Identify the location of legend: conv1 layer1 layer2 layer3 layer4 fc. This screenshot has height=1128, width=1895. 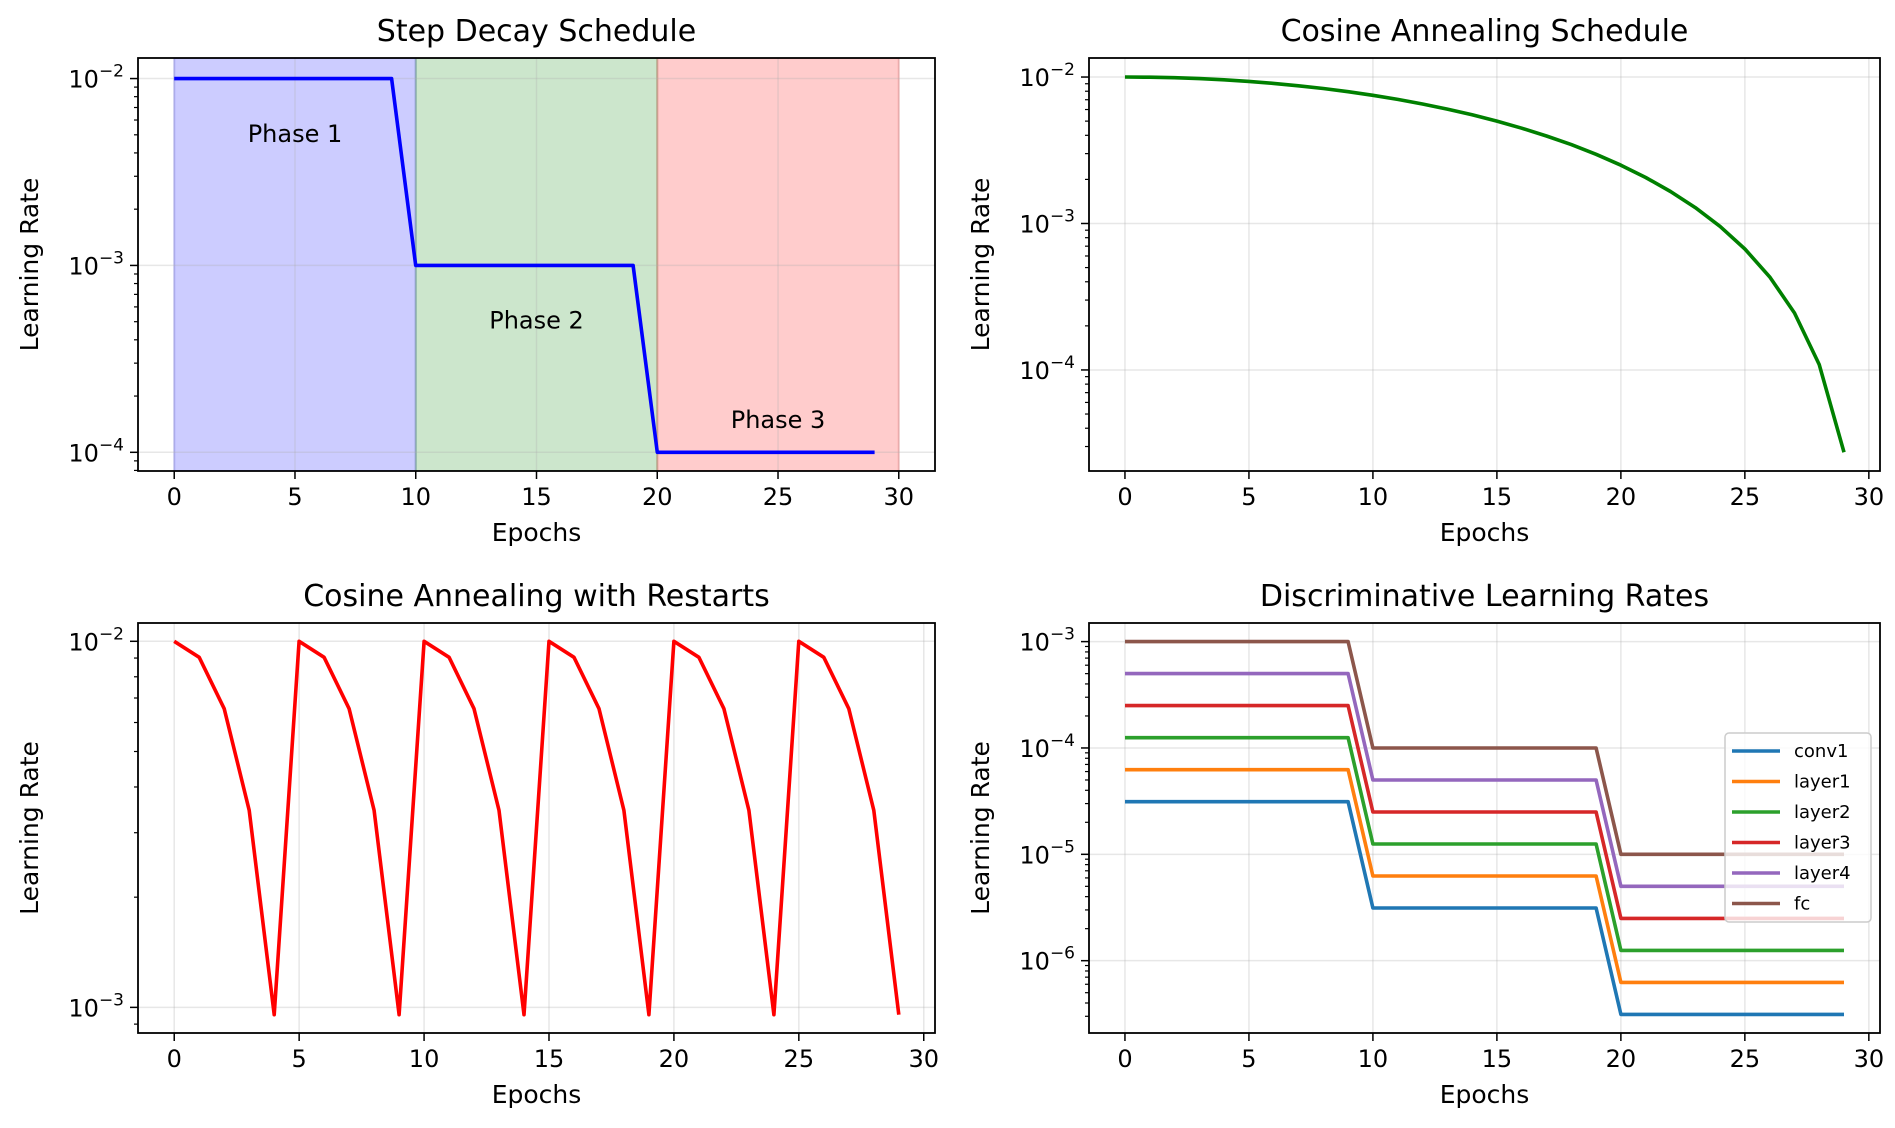
(1798, 827).